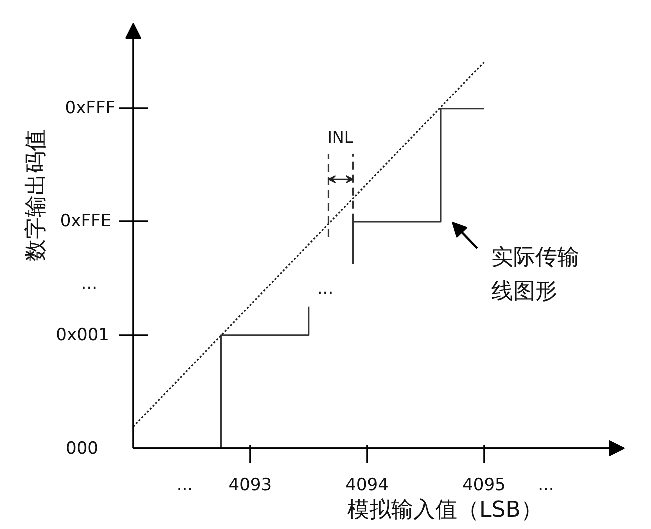 The image size is (651, 529). I want to click on y-axis-title: 数字输出码值, so click(36, 196).